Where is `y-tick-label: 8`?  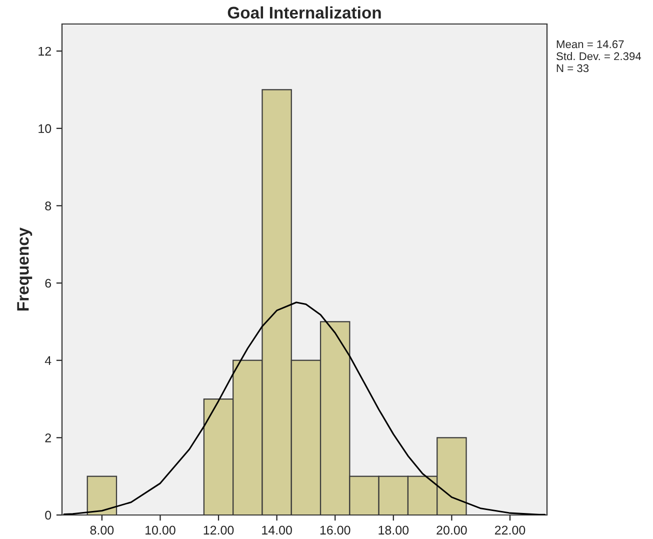 y-tick-label: 8 is located at coordinates (48, 206).